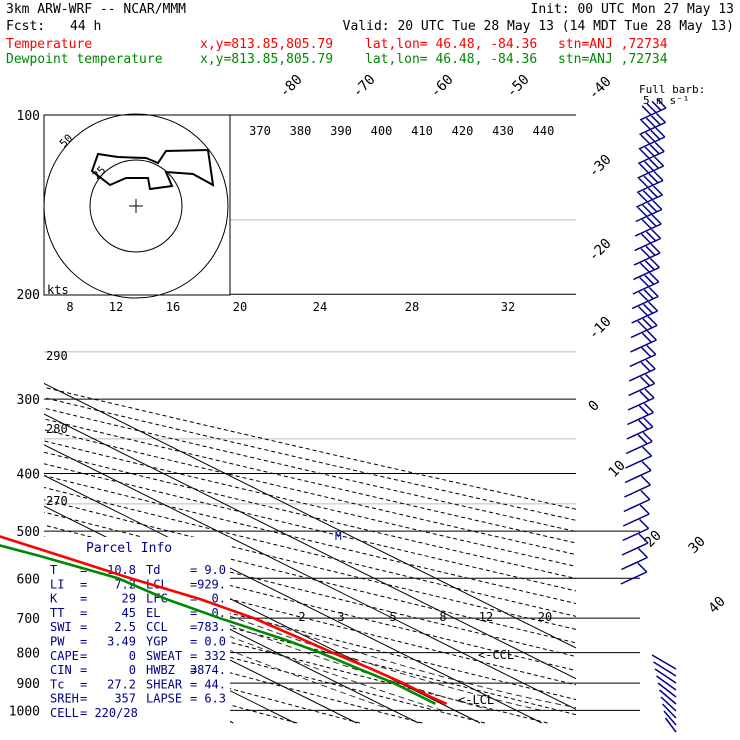 This screenshot has width=740, height=740. I want to click on hodograph-scale-label: 24, so click(320, 307).